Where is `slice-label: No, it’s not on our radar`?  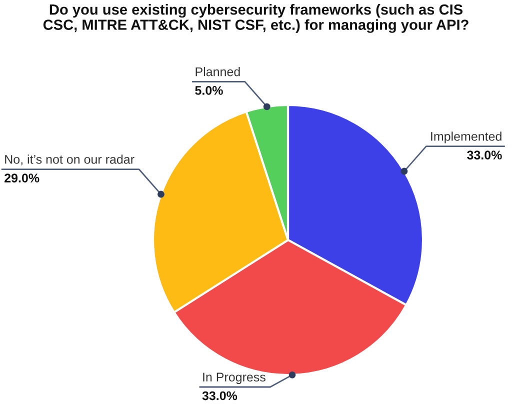
slice-label: No, it’s not on our radar is located at coordinates (69, 160).